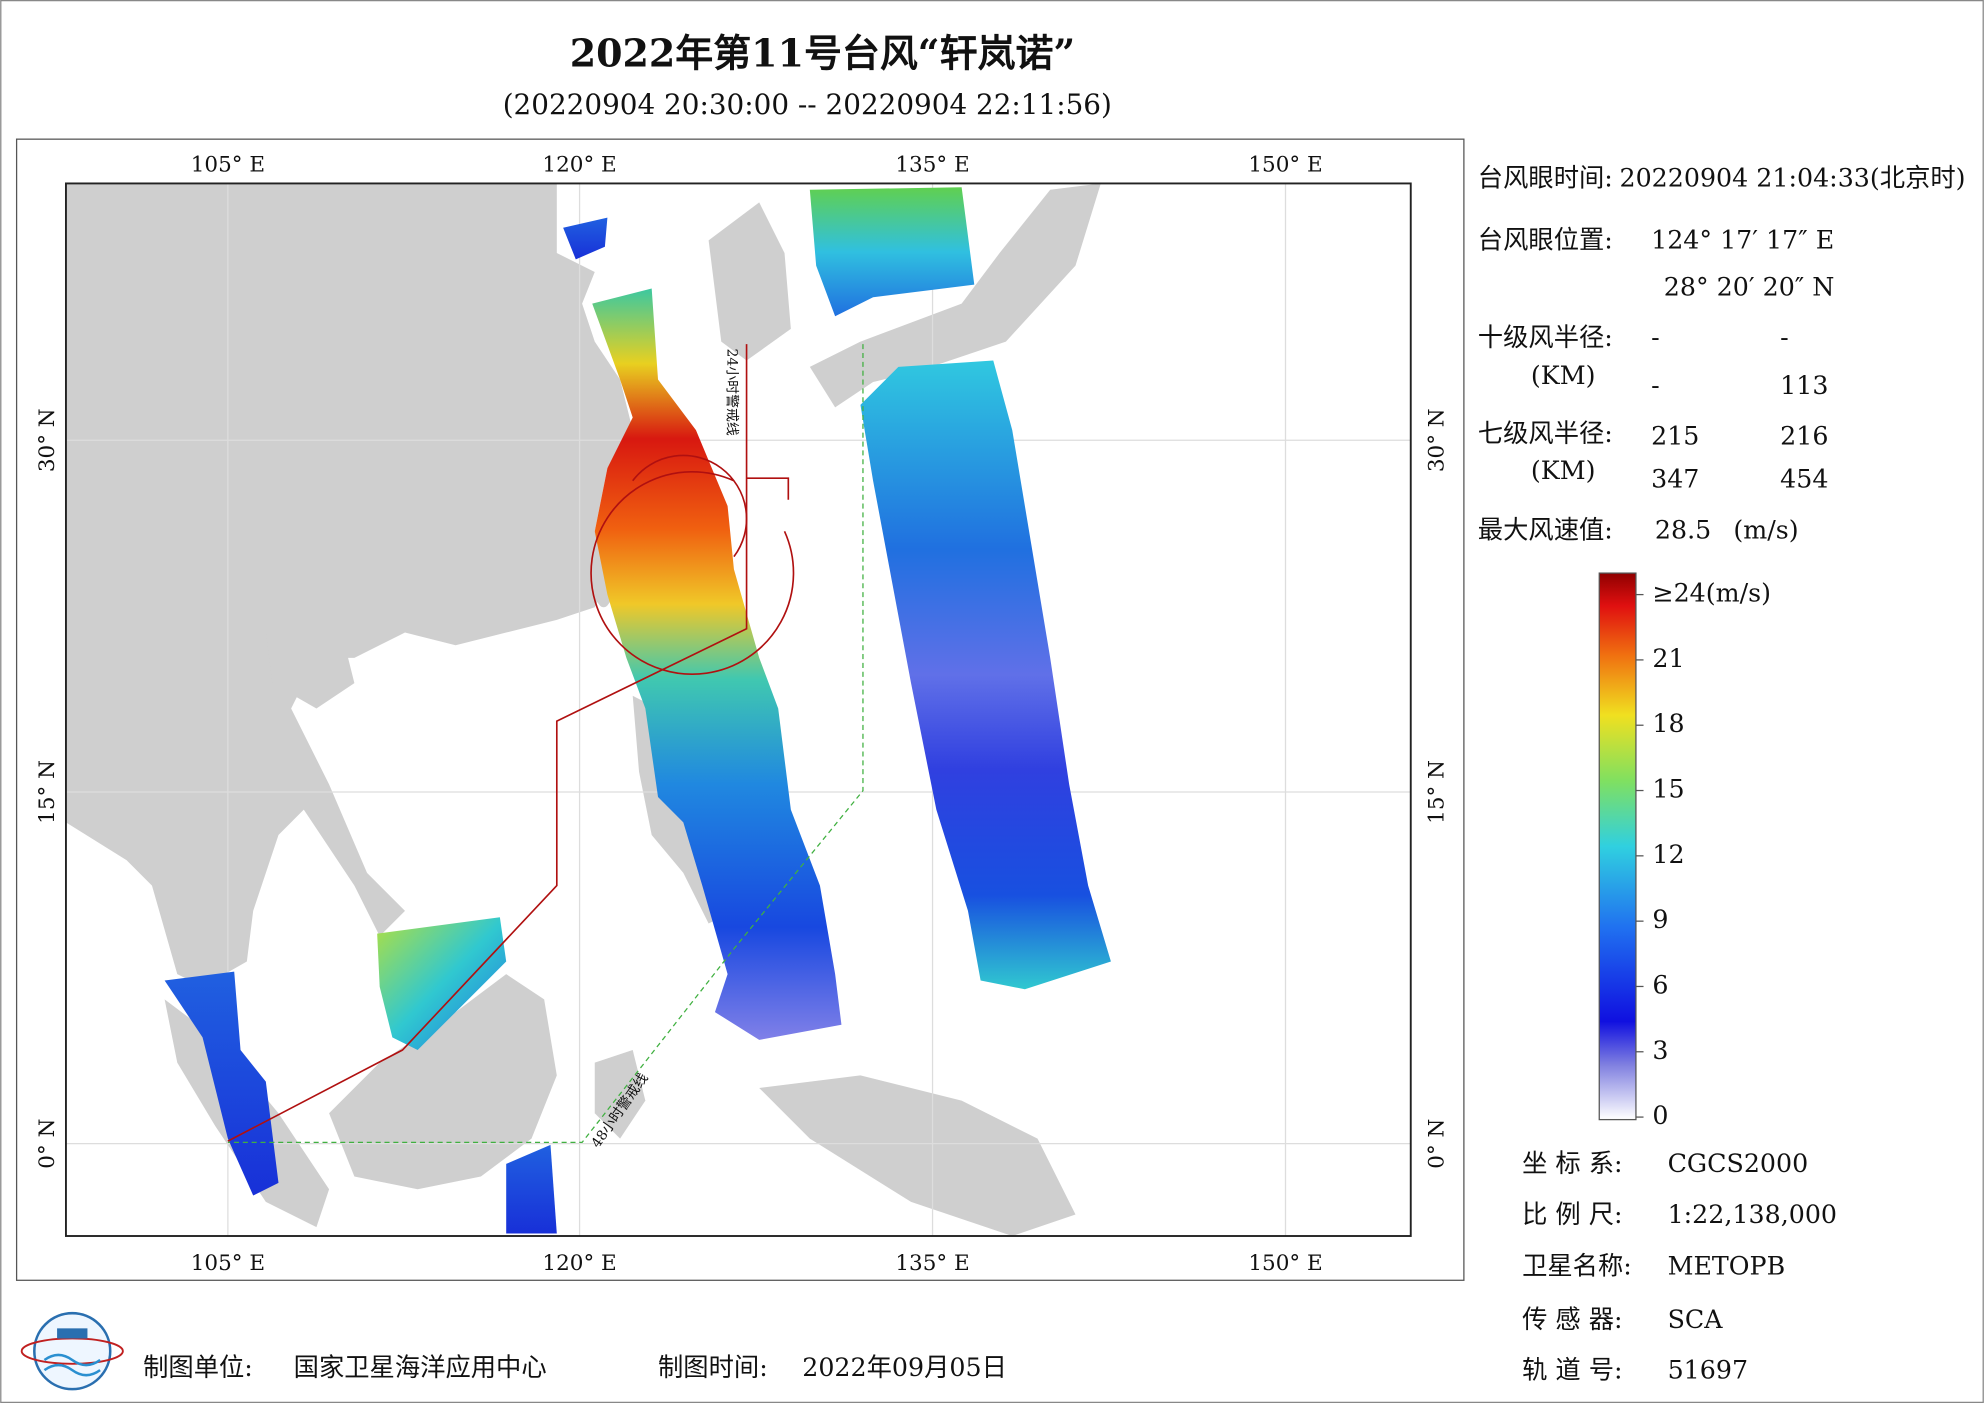  What do you see at coordinates (420, 1367) in the screenshot?
I see `footer-unit: 国家卫星海洋应用中心` at bounding box center [420, 1367].